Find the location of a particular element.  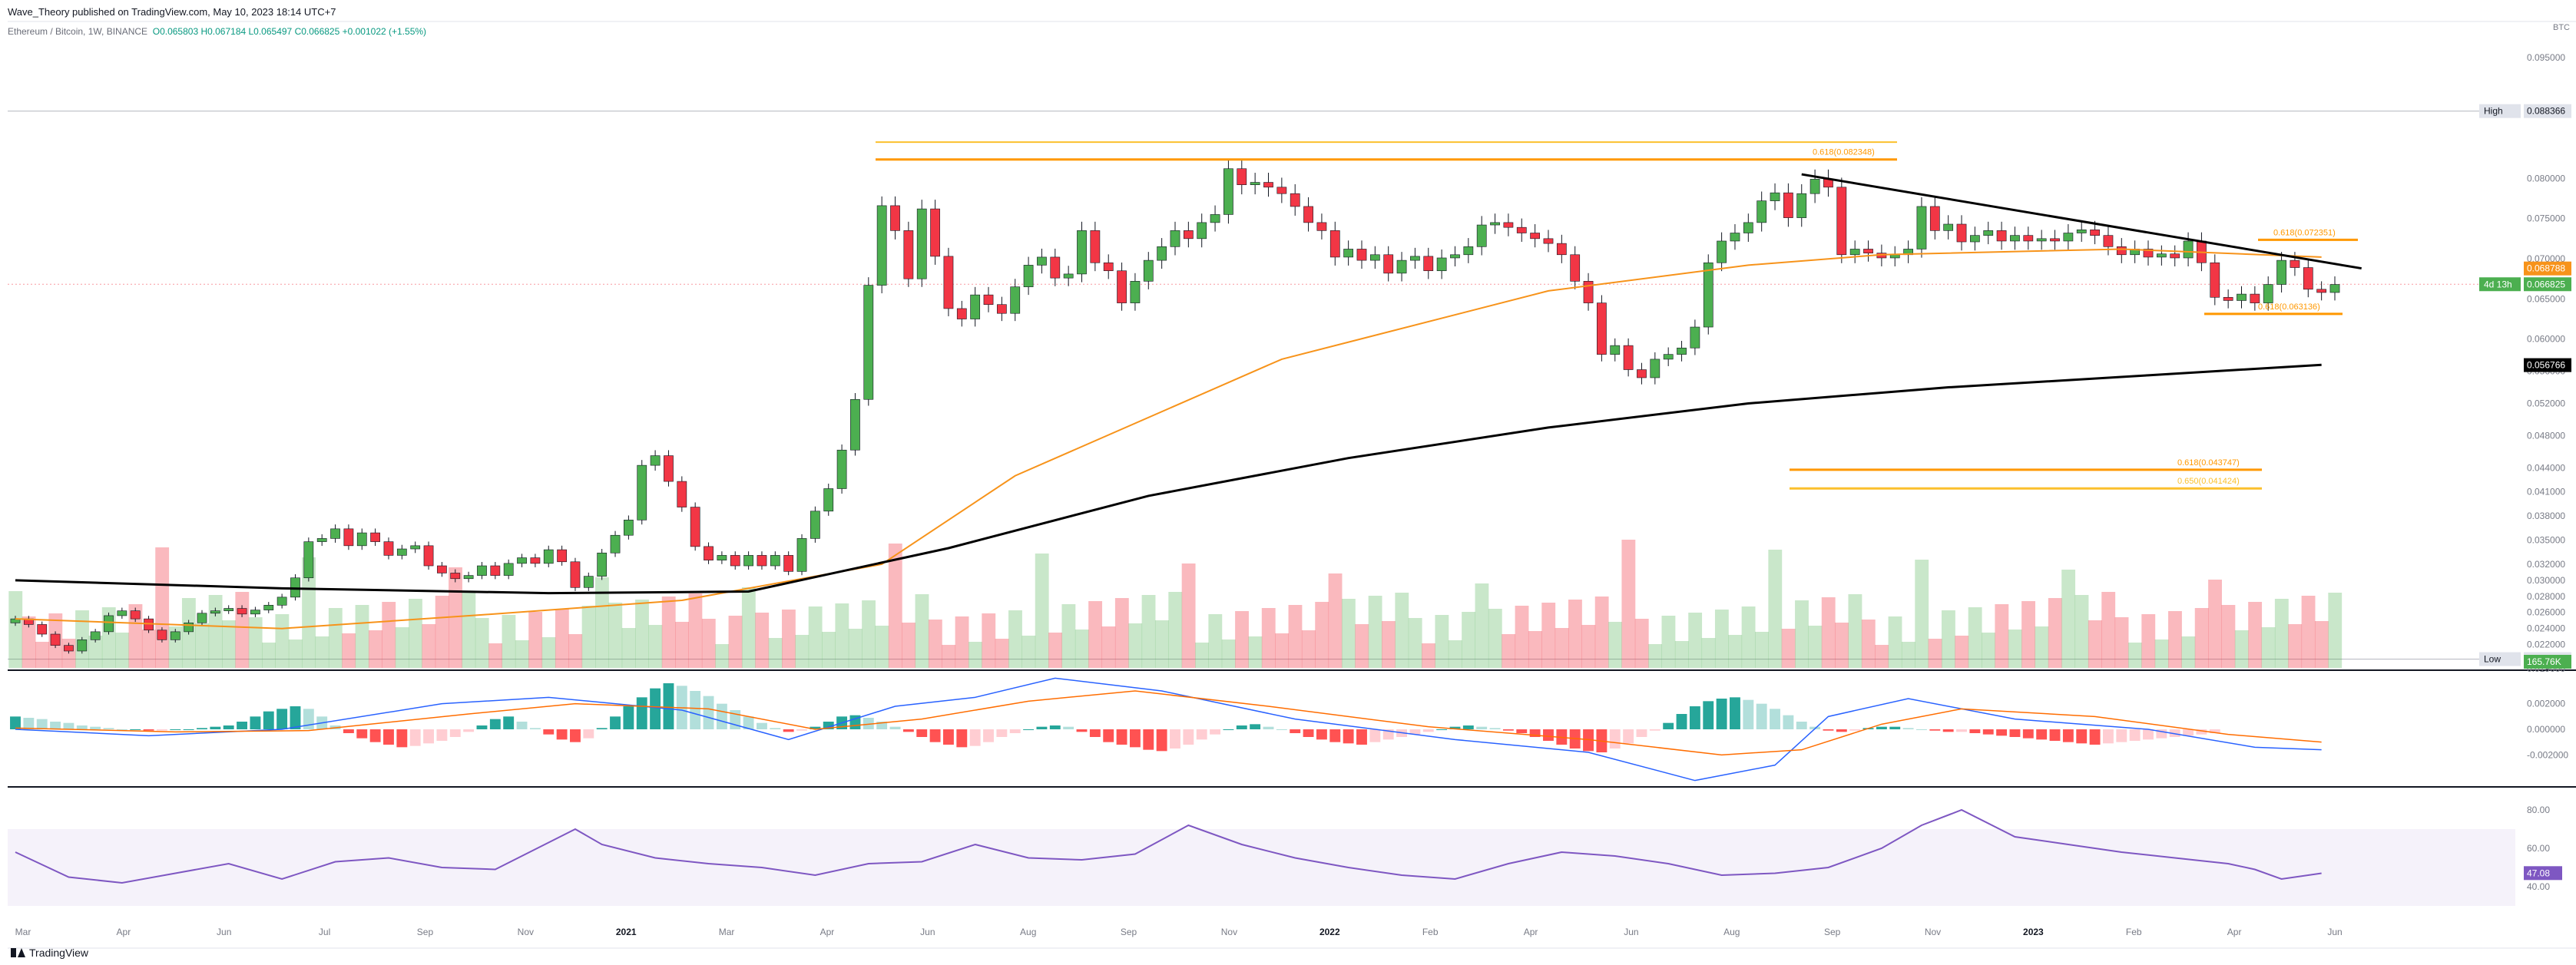

price-tag-value: 165.76K is located at coordinates (2544, 661).